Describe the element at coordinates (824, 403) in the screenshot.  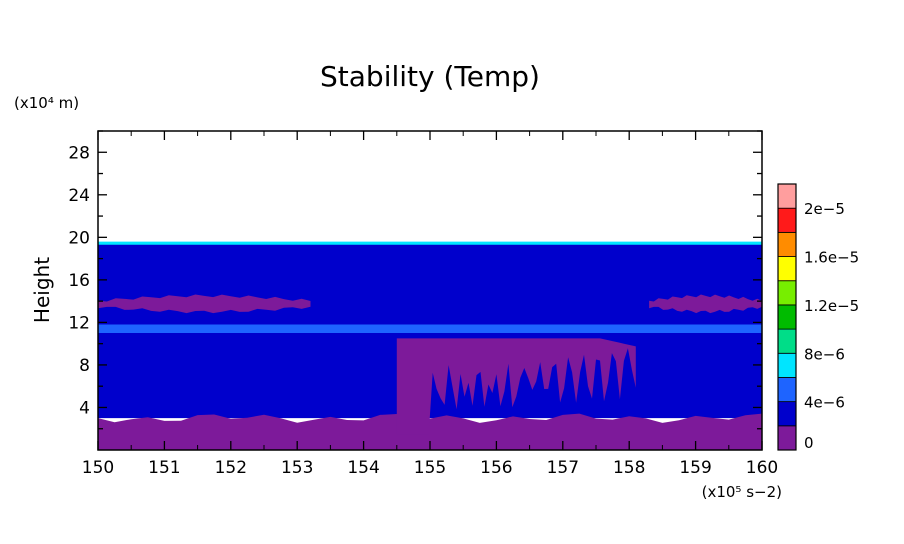
I see `colorbar-label: 4e−6` at that location.